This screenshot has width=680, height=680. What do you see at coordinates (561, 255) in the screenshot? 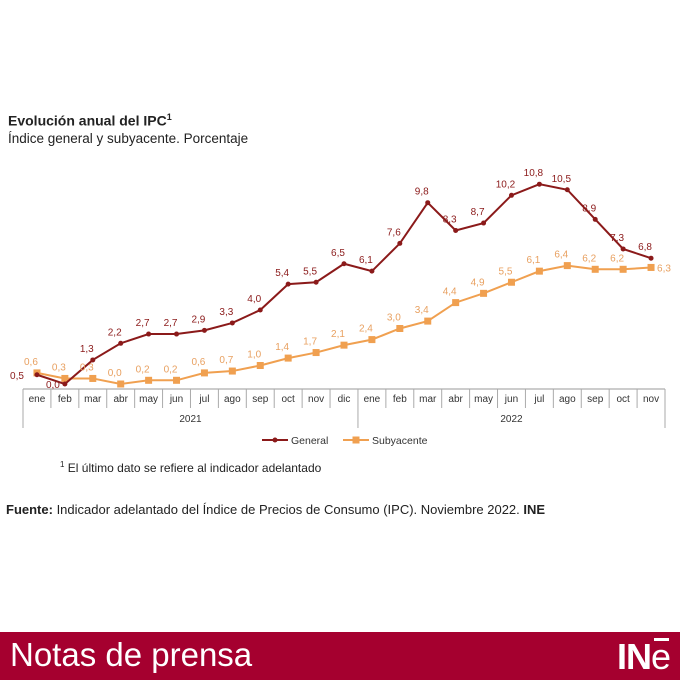
I see `data-label-subyacente: 6,4` at bounding box center [561, 255].